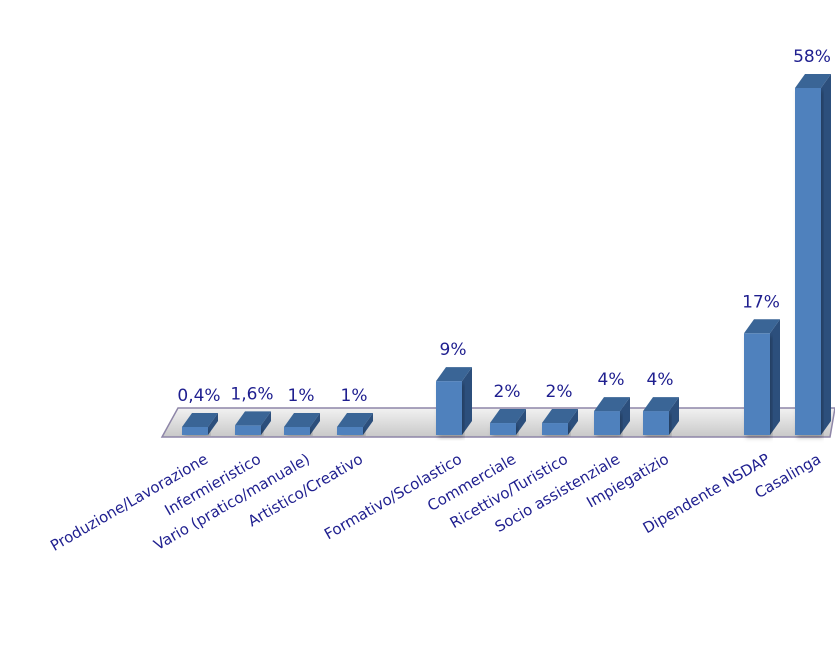 The image size is (835, 648). What do you see at coordinates (453, 350) in the screenshot?
I see `data-label: 9%` at bounding box center [453, 350].